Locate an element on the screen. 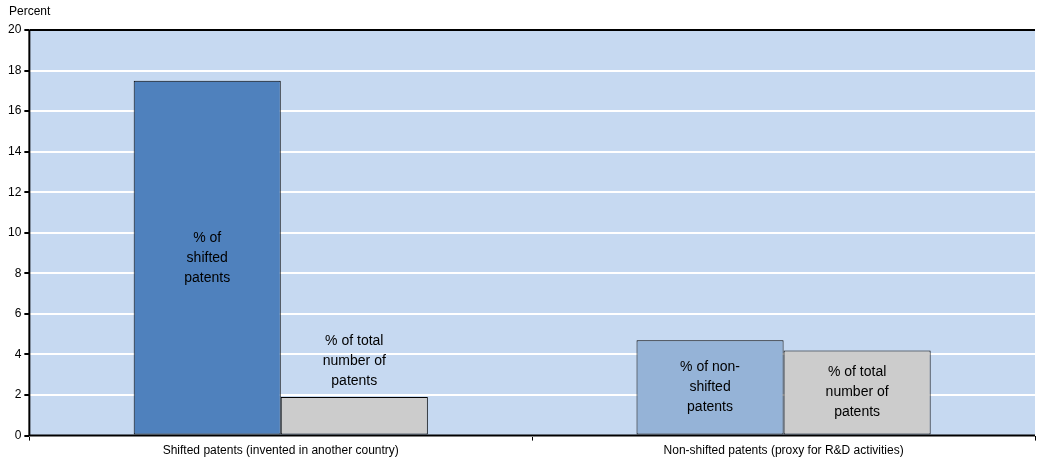  x-tick-label: Non-shifted patents (proxy for R&D activities) is located at coordinates (783, 450).